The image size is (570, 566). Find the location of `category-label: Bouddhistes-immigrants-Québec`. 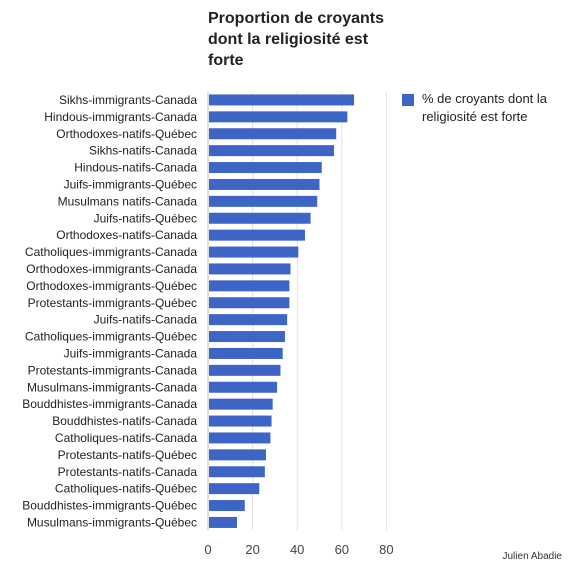

category-label: Bouddhistes-immigrants-Québec is located at coordinates (109, 506).